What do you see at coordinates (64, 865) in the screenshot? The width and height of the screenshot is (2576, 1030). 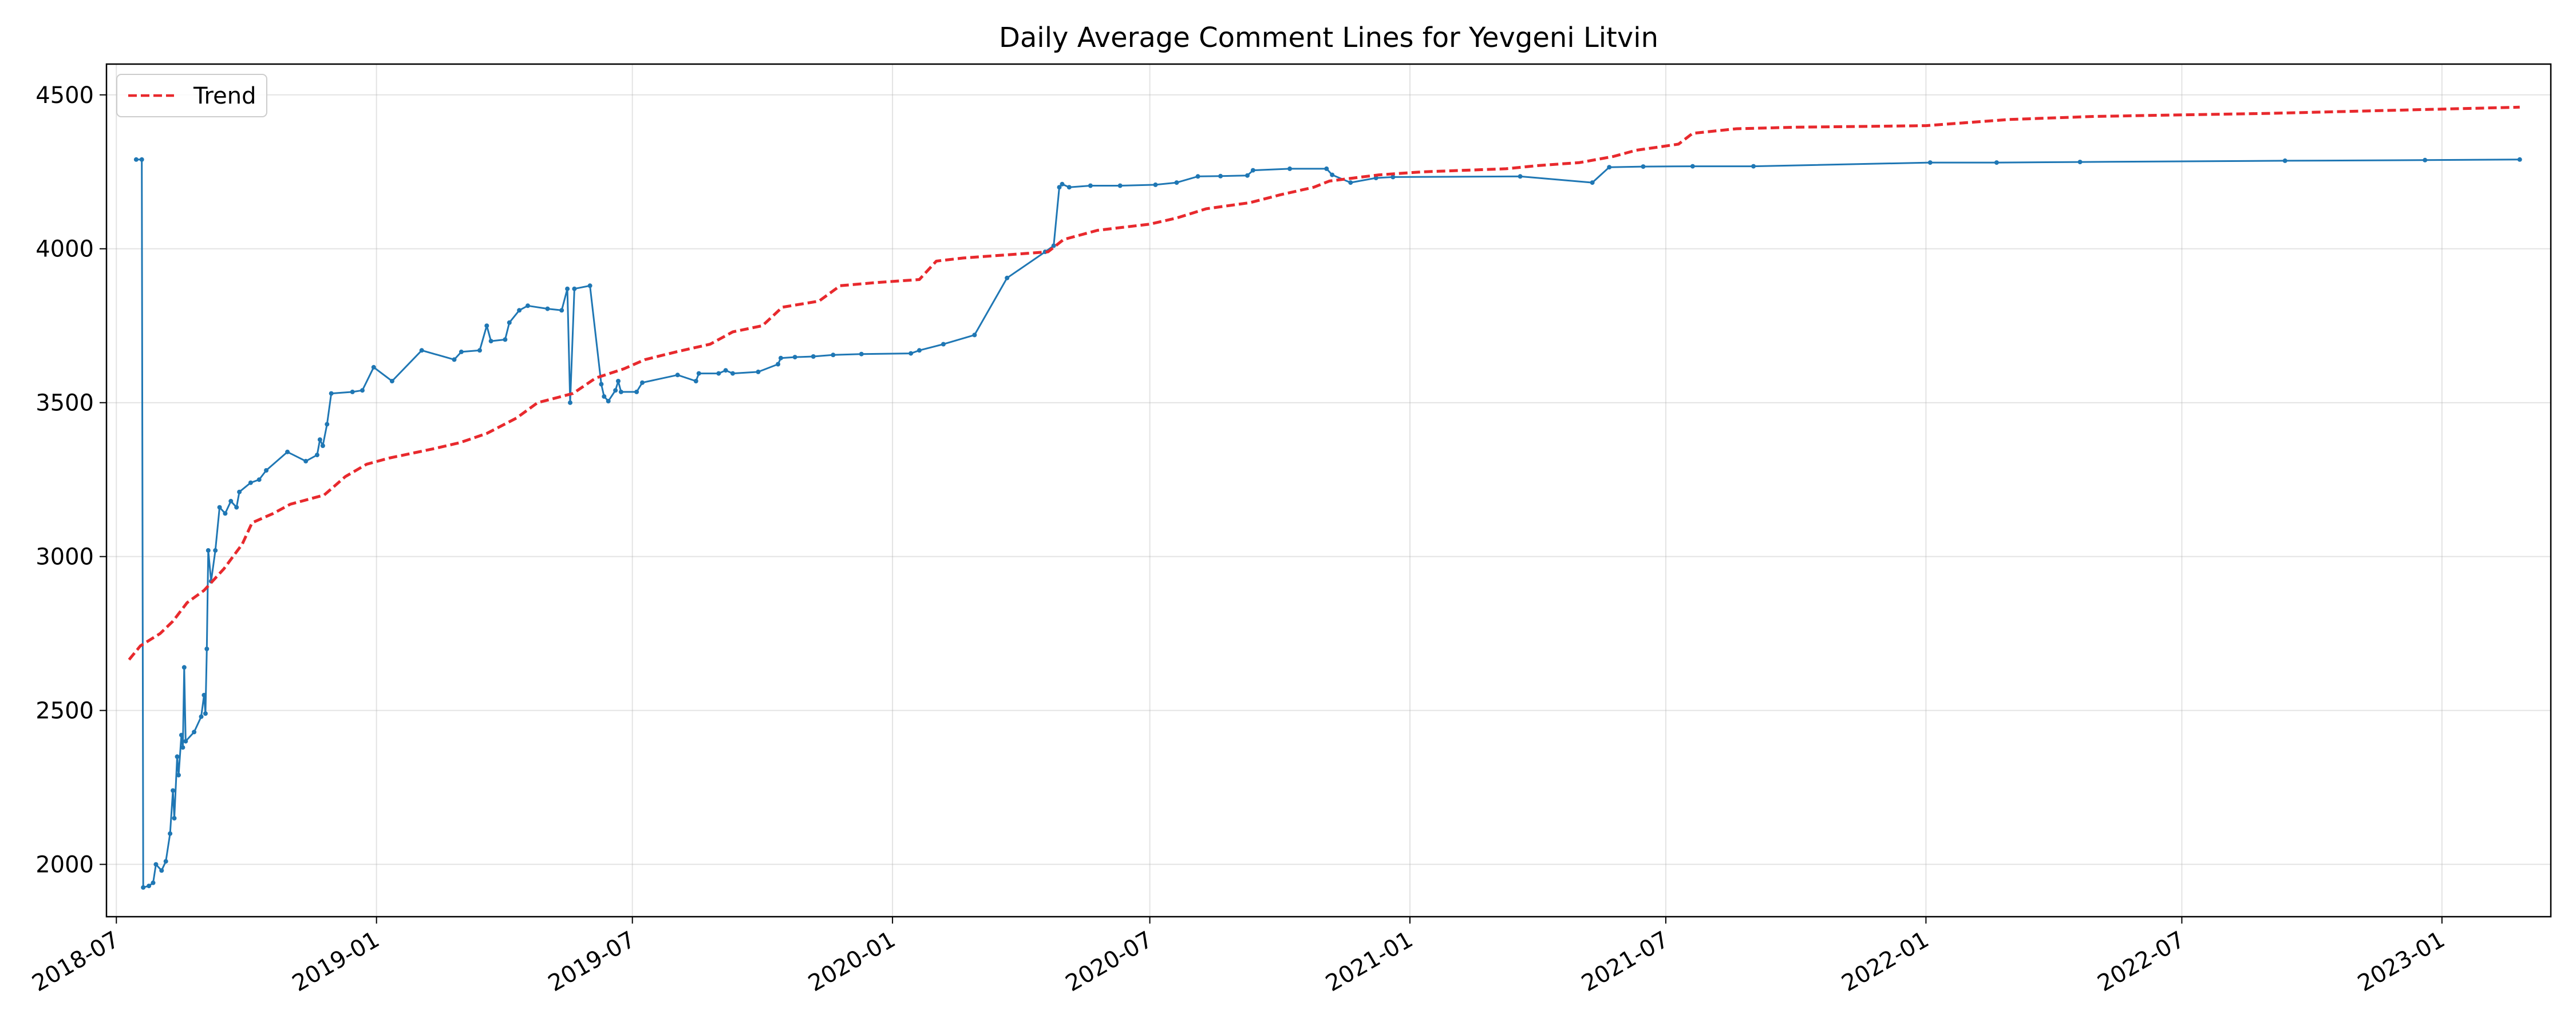 I see `y-tick-label: 2000` at bounding box center [64, 865].